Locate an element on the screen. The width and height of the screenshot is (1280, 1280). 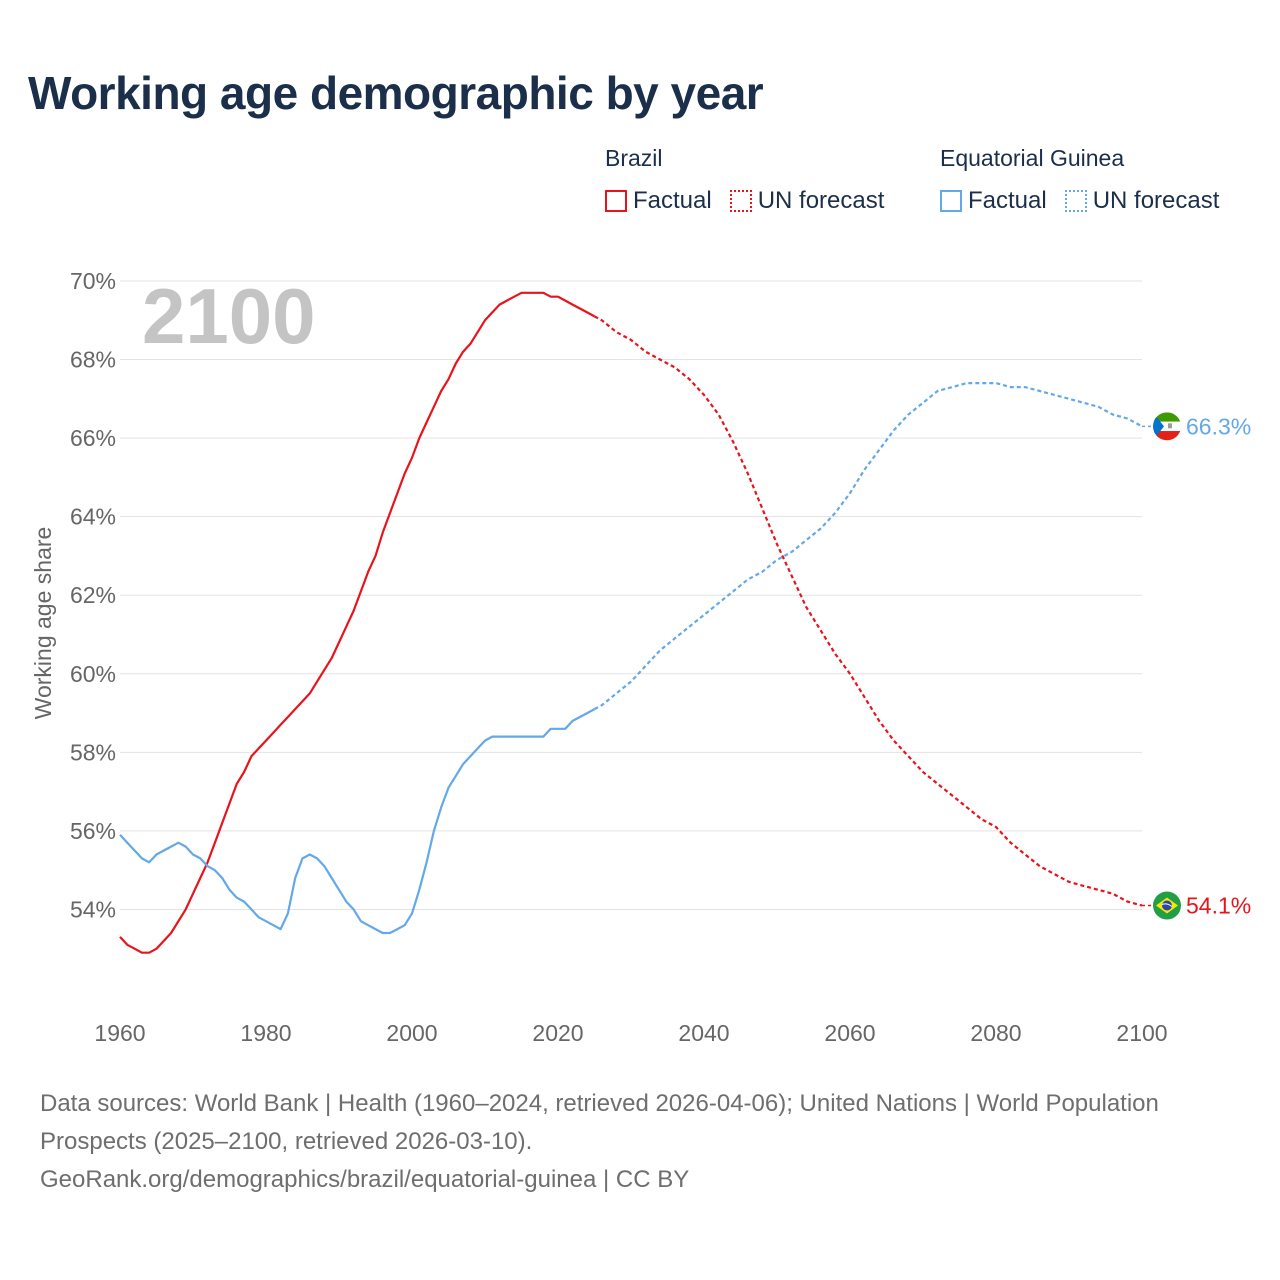
legend-brazil-factual: Factual is located at coordinates (658, 201).